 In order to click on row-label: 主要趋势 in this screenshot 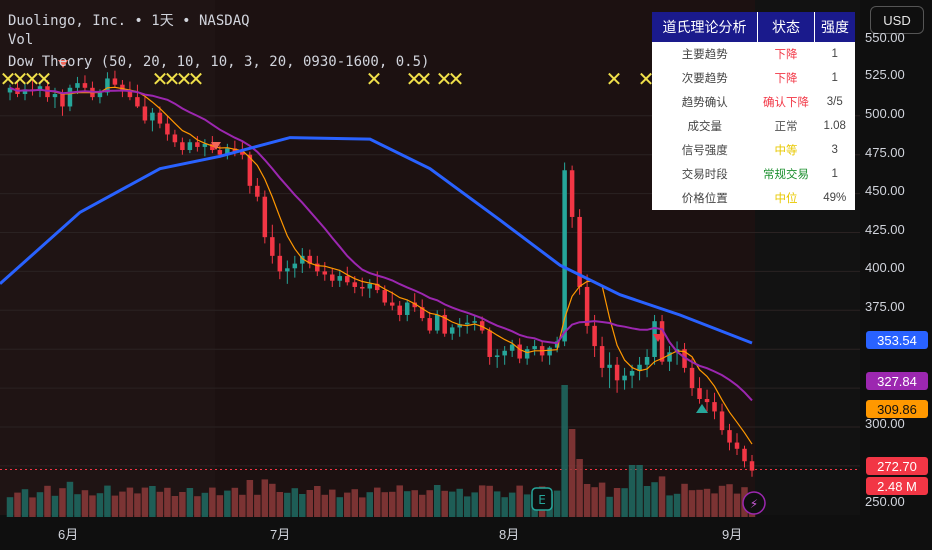, I will do `click(704, 55)`.